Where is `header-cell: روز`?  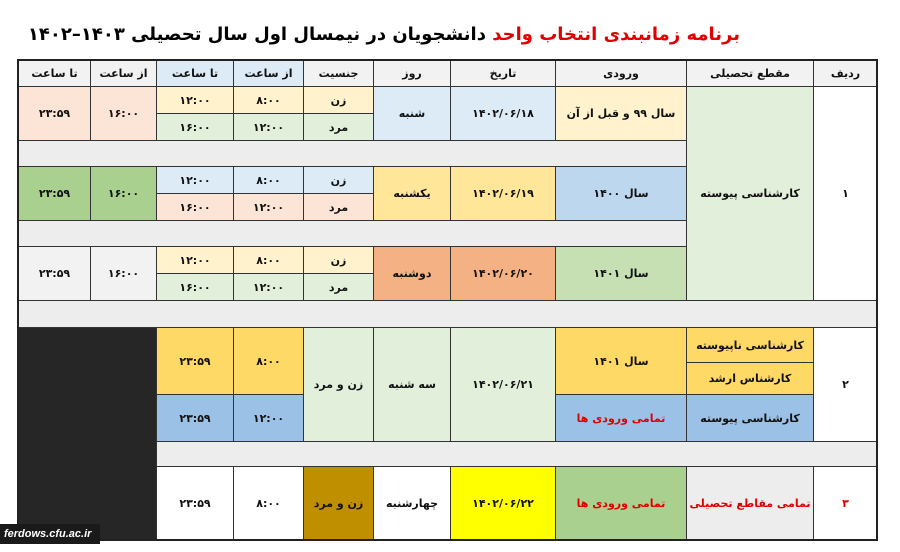
header-cell: روز is located at coordinates (412, 73).